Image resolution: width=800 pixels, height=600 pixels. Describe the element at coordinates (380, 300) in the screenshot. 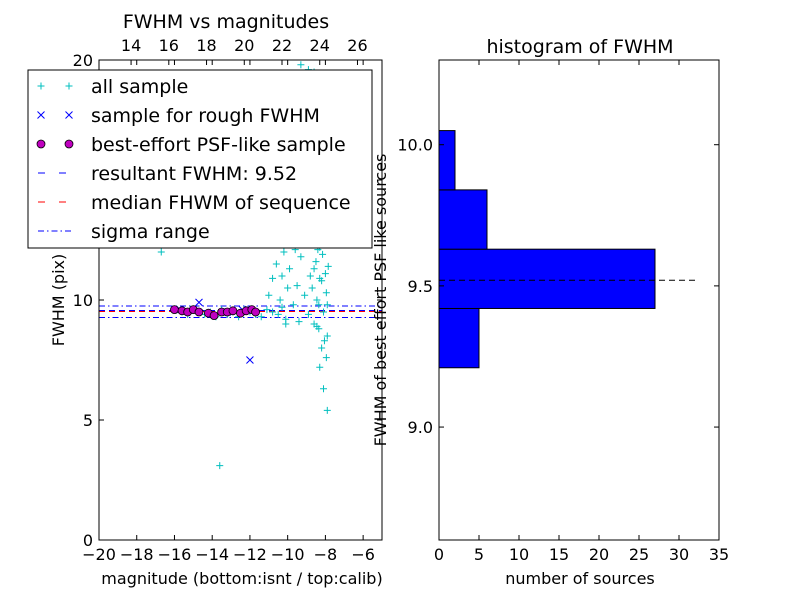

I see `histogram-ylabel: FWHM of best effort PSF like sources` at that location.